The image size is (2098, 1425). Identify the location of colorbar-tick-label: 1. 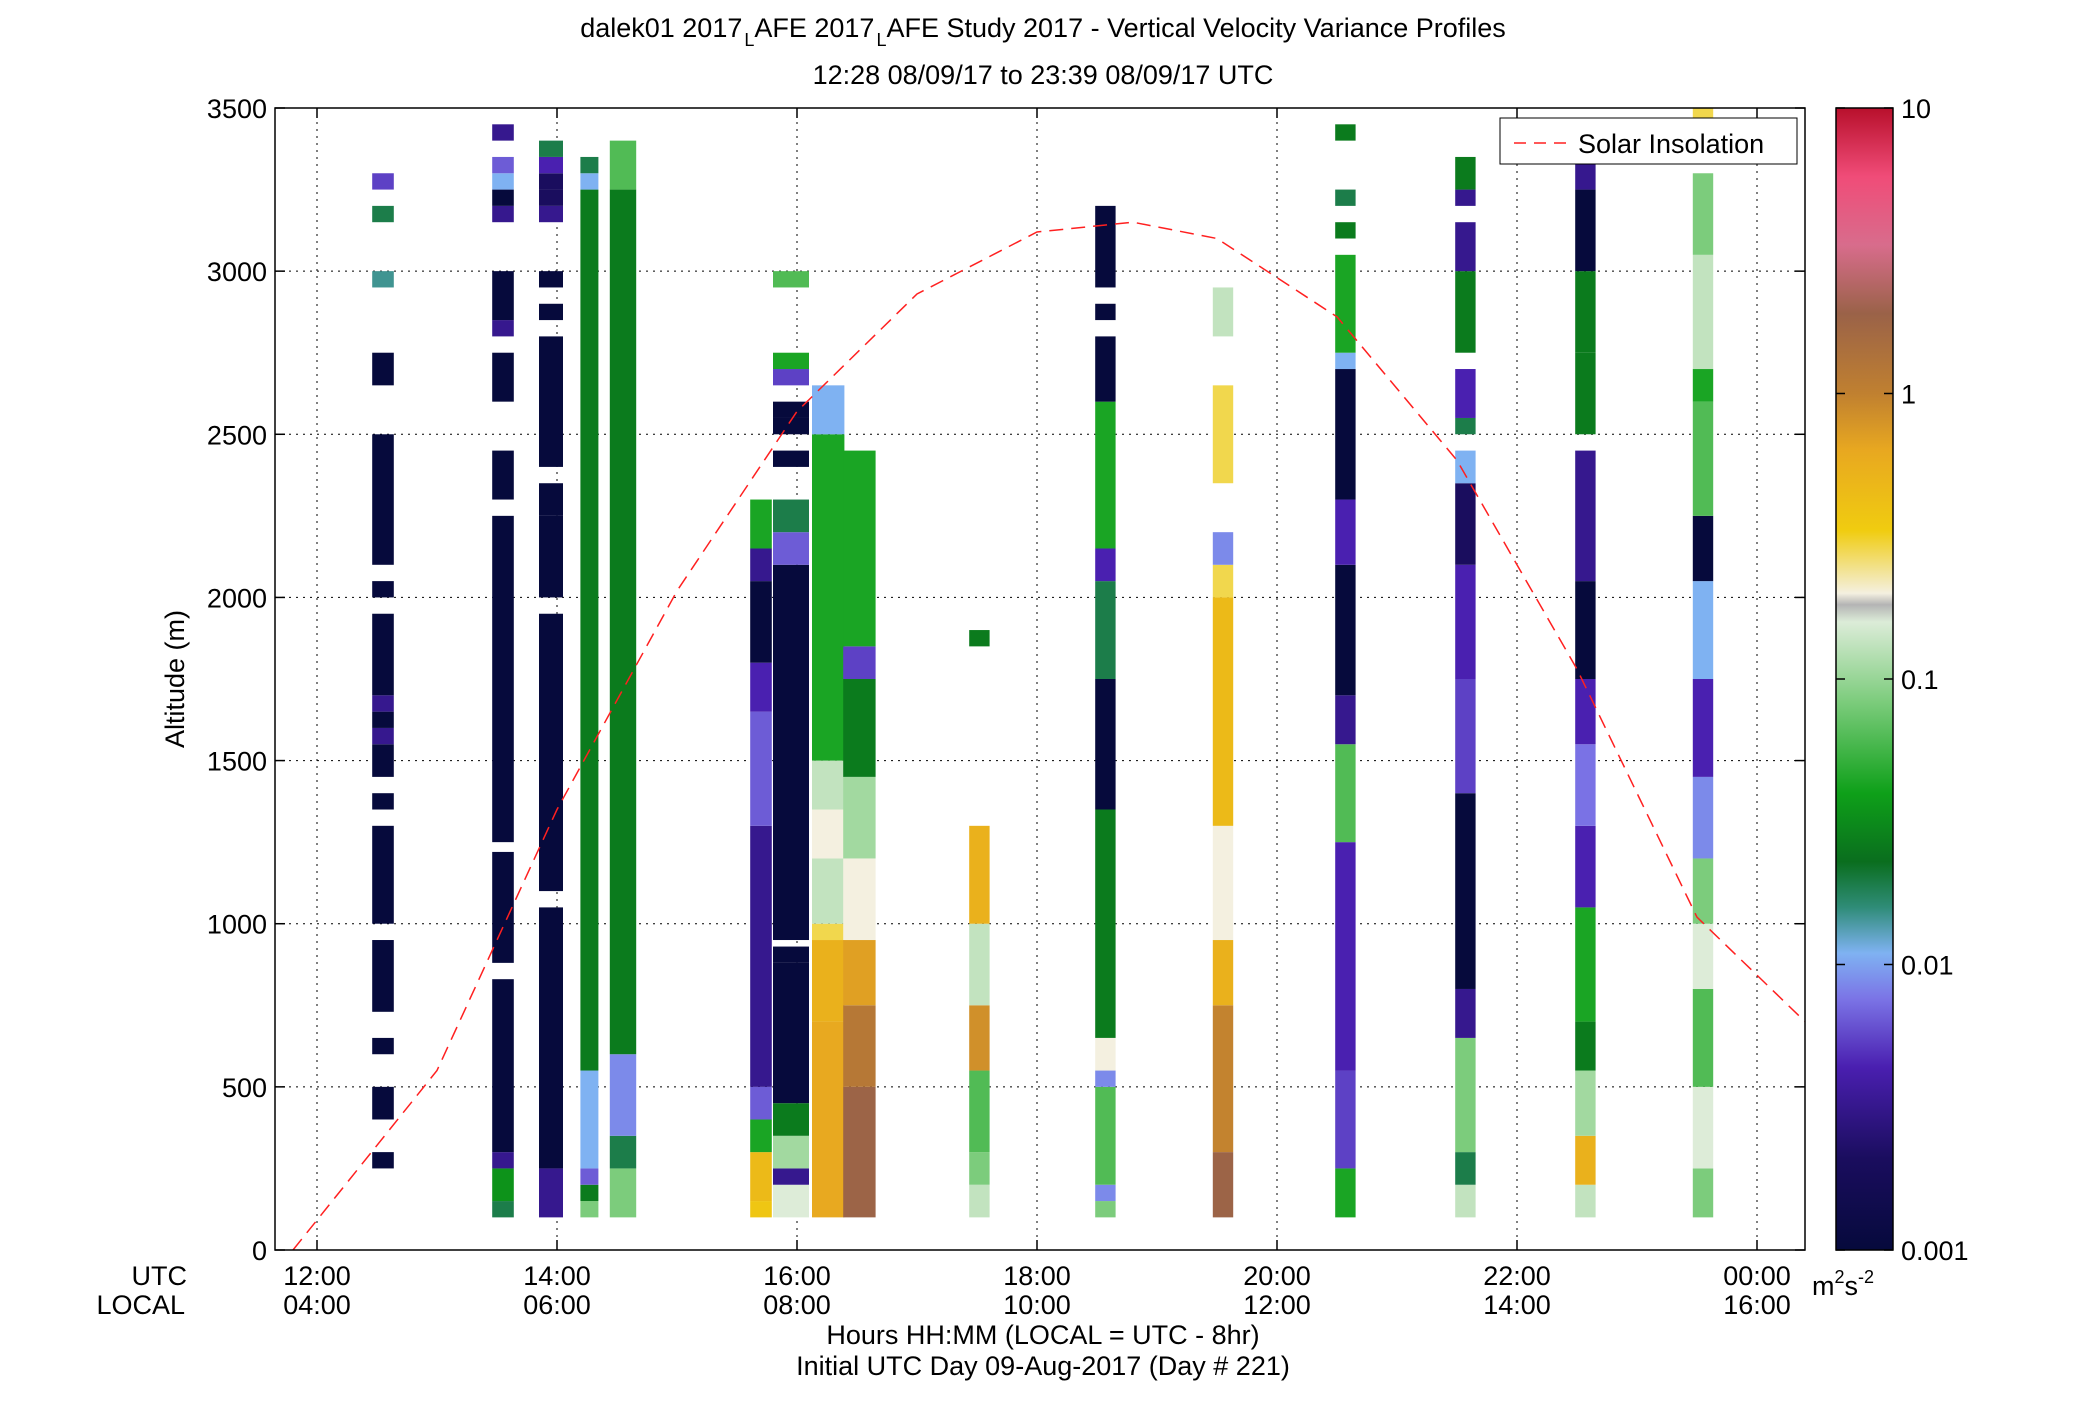
(1908, 395).